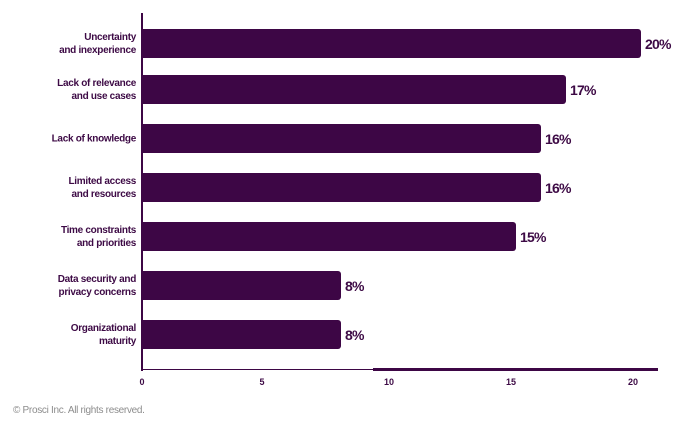 This screenshot has height=430, width=700. Describe the element at coordinates (96, 89) in the screenshot. I see `category-label: Lack of relevance and use cases` at that location.